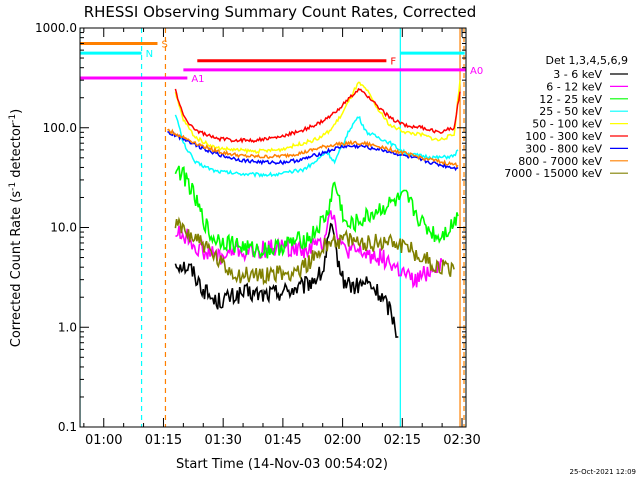  Describe the element at coordinates (570, 99) in the screenshot. I see `legend-label: 12 - 25 keV` at that location.